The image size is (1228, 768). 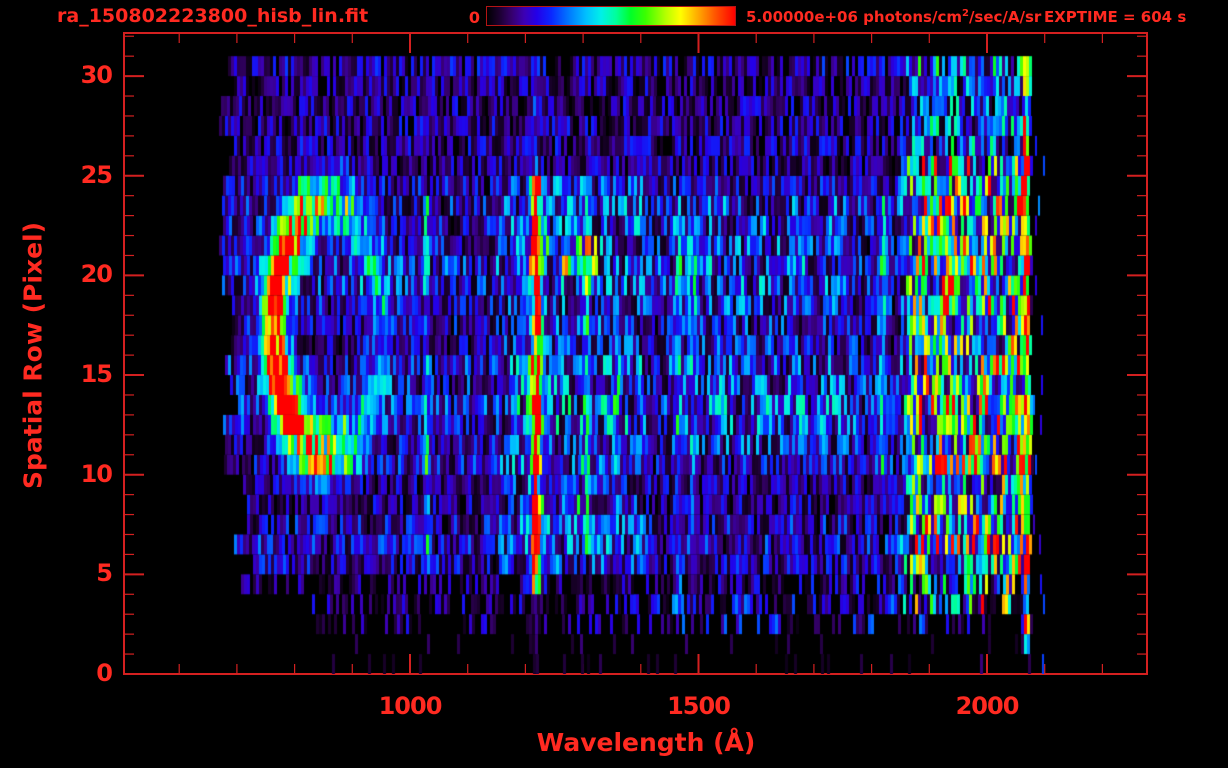 I want to click on colorbar-max-label: 5.00000e+06 photons/cm2/sec/A/sr, so click(x=893, y=17).